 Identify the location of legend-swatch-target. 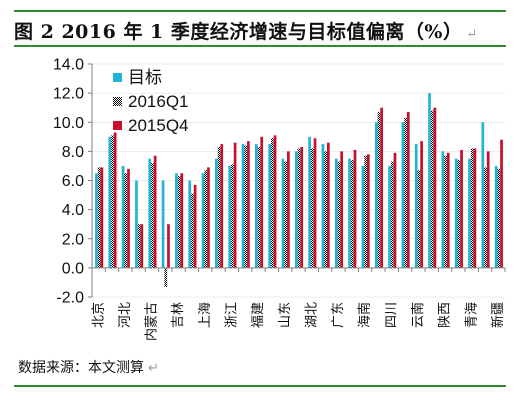
(117, 77).